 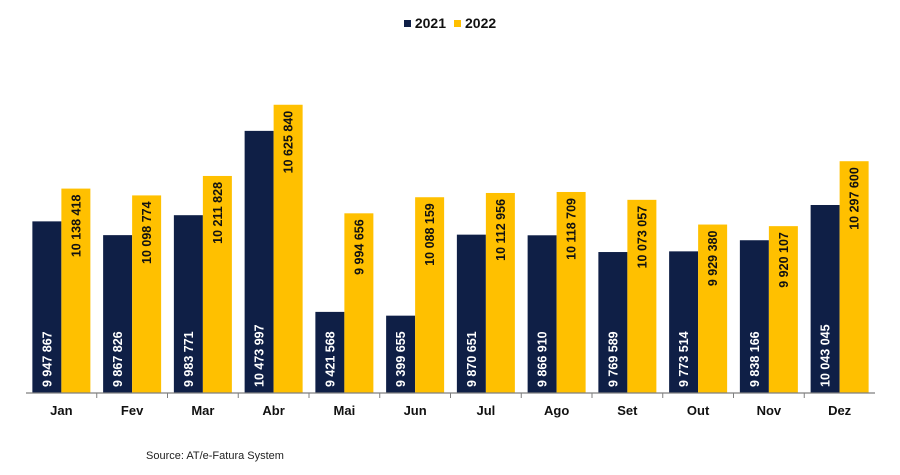 What do you see at coordinates (784, 260) in the screenshot?
I see `data-label-2022-nov: 9 920 107` at bounding box center [784, 260].